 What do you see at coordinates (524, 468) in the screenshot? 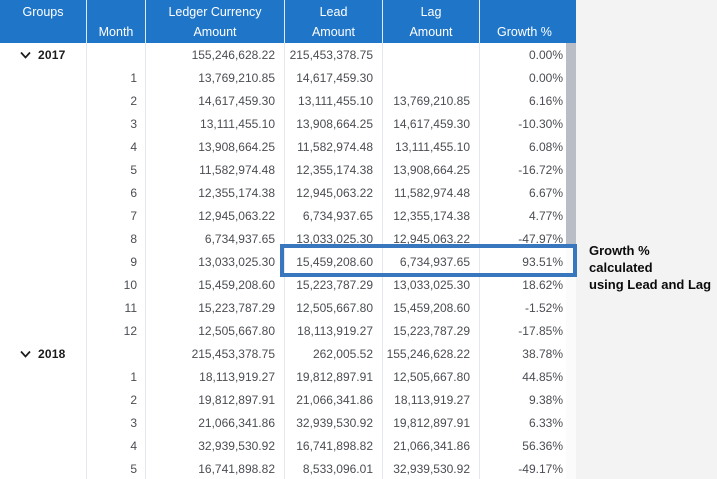
I see `growth-cell: -49.17%` at bounding box center [524, 468].